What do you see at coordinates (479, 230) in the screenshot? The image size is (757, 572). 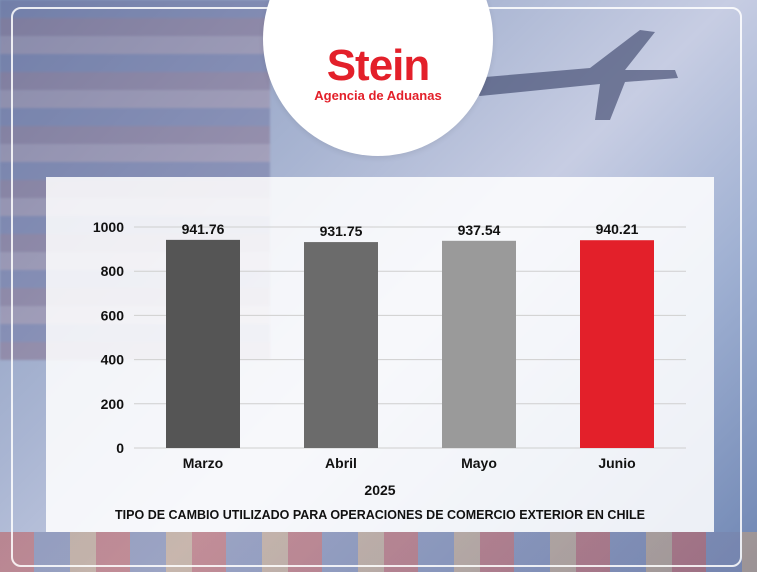 I see `bar-value-label: 937.54` at bounding box center [479, 230].